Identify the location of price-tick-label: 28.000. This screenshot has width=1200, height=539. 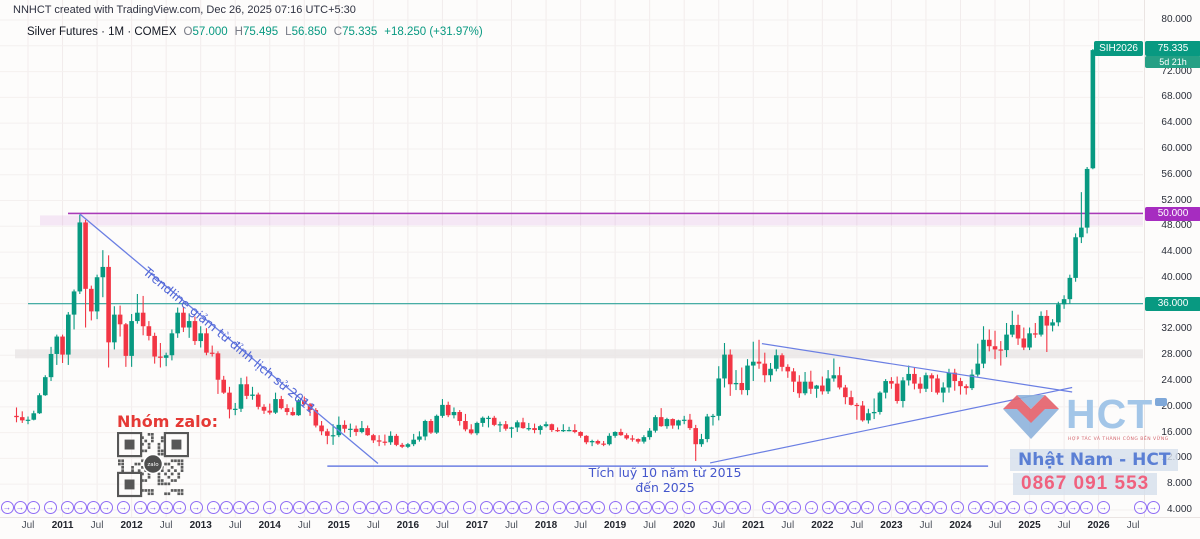
(1176, 355).